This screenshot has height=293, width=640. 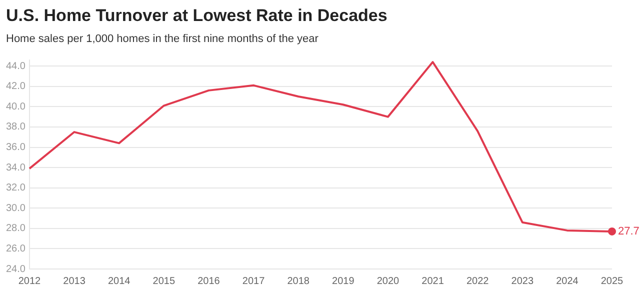 What do you see at coordinates (16, 127) in the screenshot?
I see `y-tick-label: 38.0` at bounding box center [16, 127].